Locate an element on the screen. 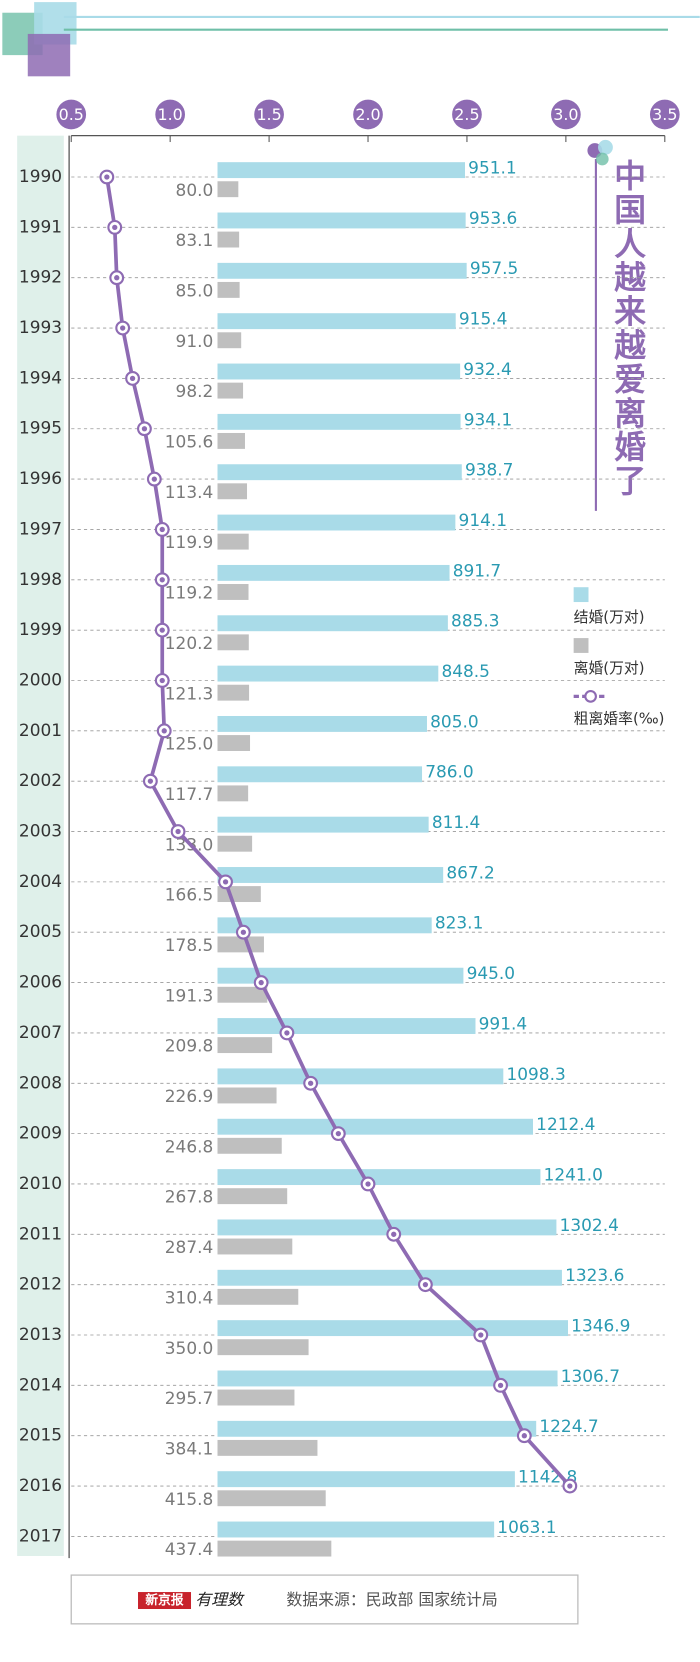  data-label: 1098.3 is located at coordinates (535, 1074).